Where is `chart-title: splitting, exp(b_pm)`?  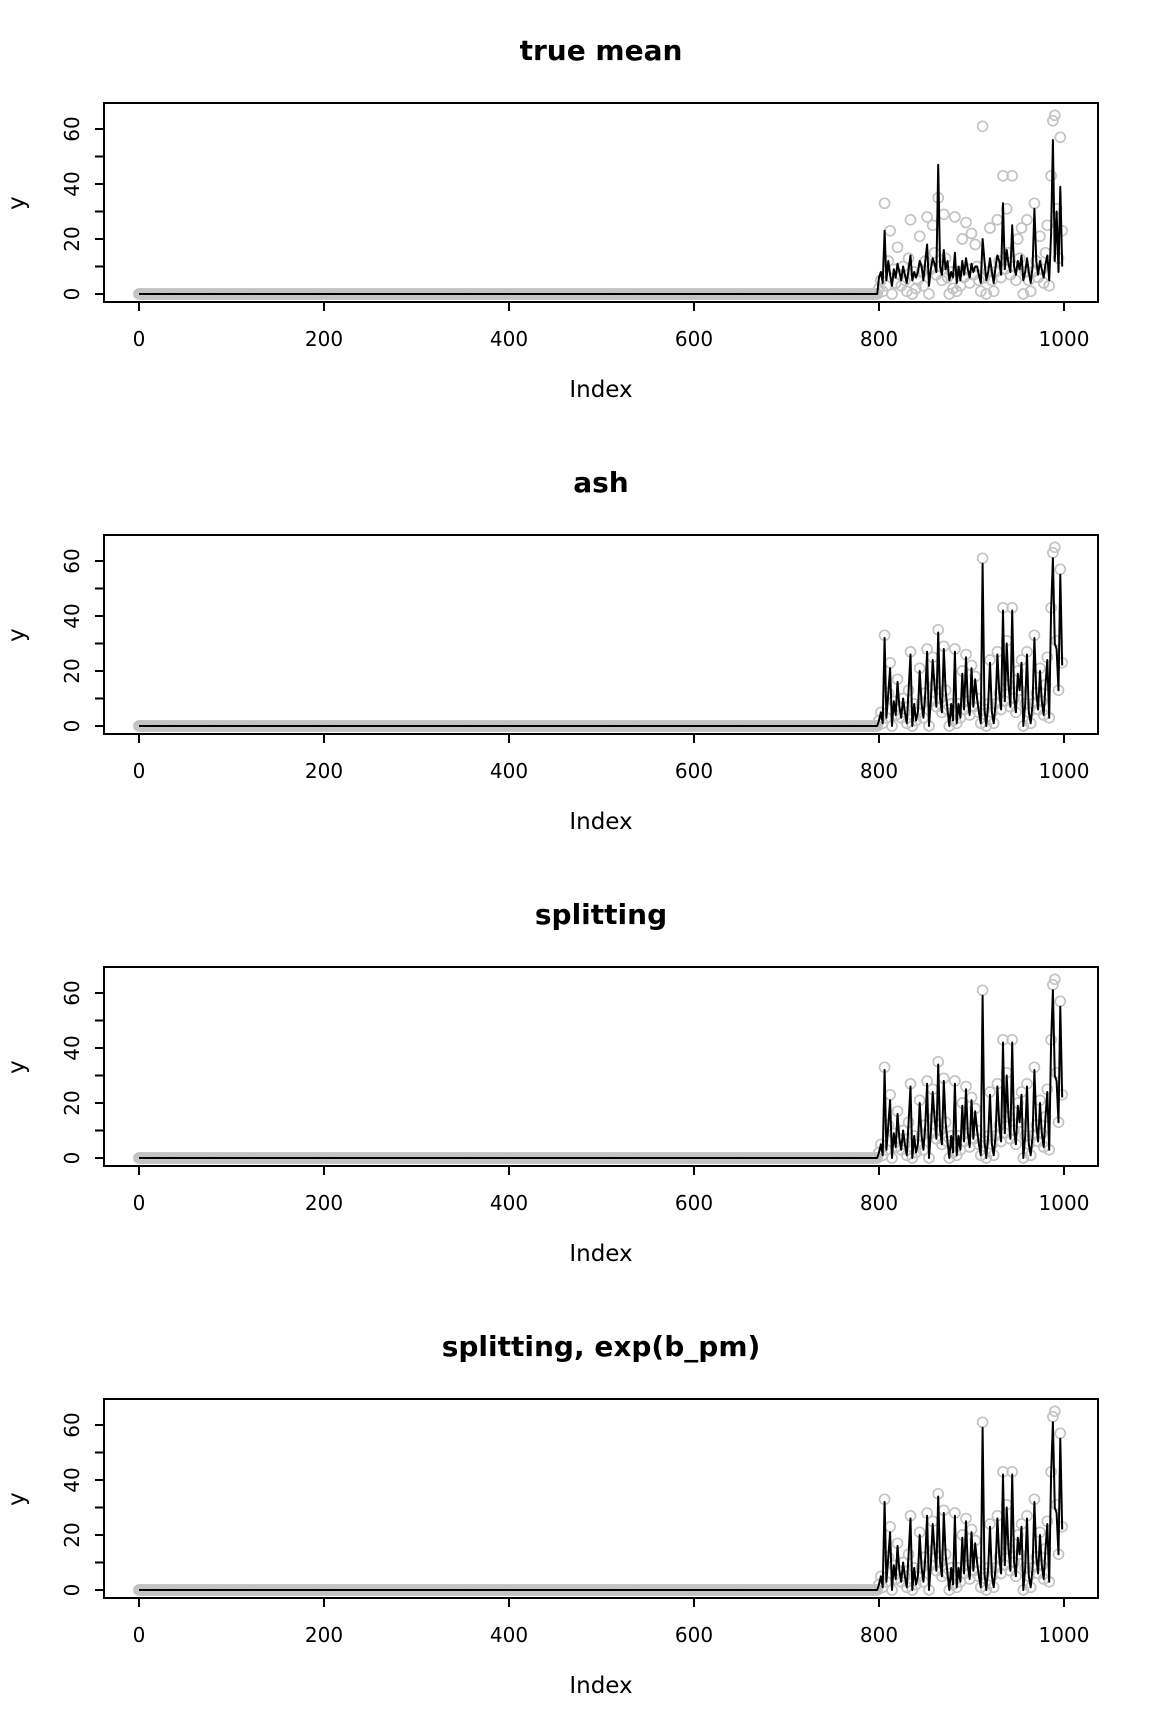
chart-title: splitting, exp(b_pm) is located at coordinates (601, 1346).